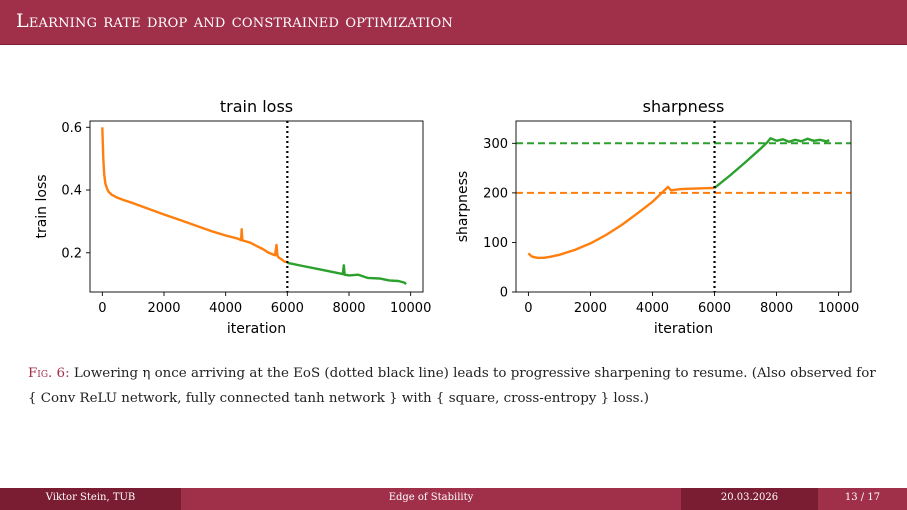 The image size is (907, 510). I want to click on y-tick-label: 0.4, so click(71, 191).